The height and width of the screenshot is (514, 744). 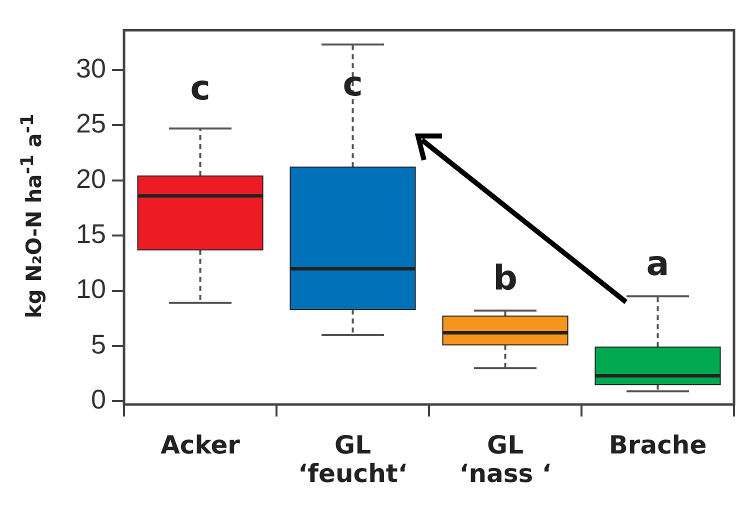 What do you see at coordinates (200, 445) in the screenshot?
I see `x-tick-label: Acker` at bounding box center [200, 445].